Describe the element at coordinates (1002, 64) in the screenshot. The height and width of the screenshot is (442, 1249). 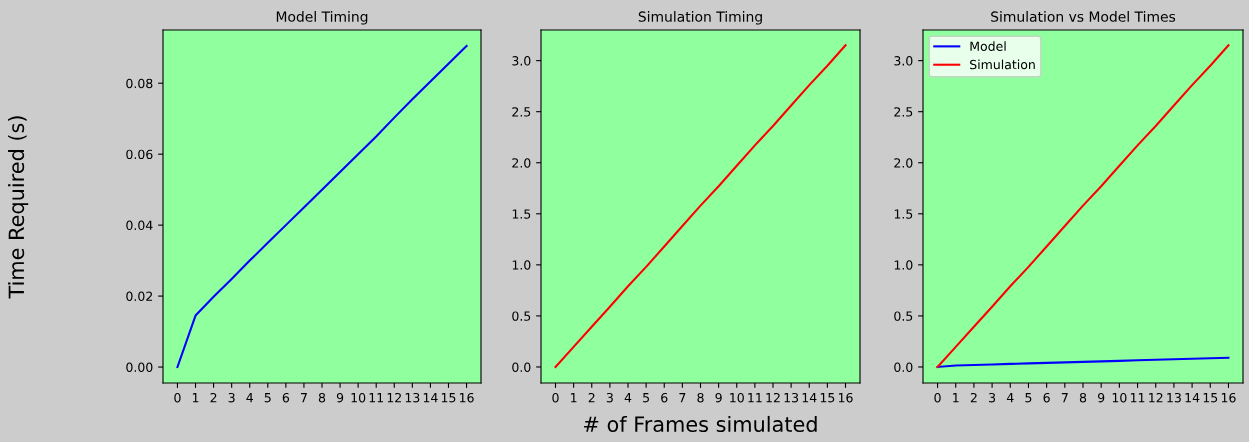
I see `legend-label: Simulation` at that location.